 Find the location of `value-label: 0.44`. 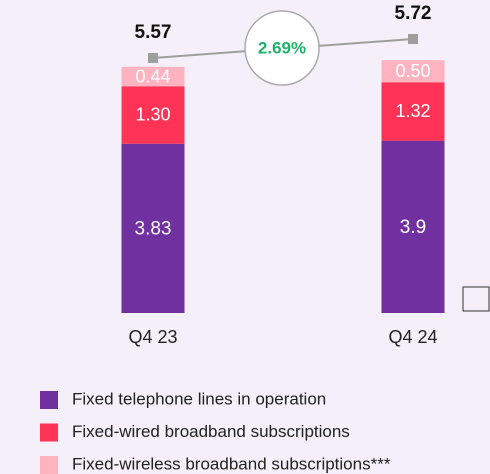

value-label: 0.44 is located at coordinates (152, 76).